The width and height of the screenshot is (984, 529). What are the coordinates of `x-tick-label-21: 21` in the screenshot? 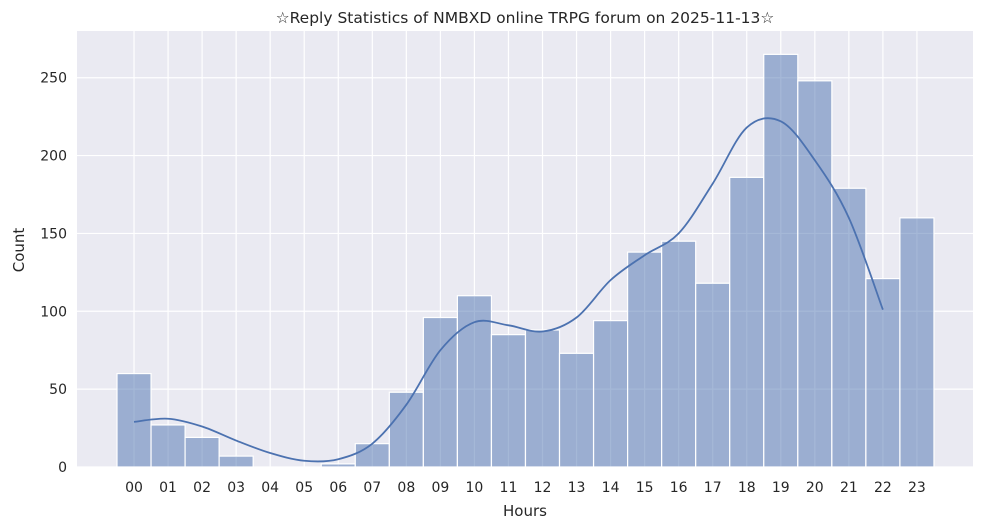 It's located at (849, 488).